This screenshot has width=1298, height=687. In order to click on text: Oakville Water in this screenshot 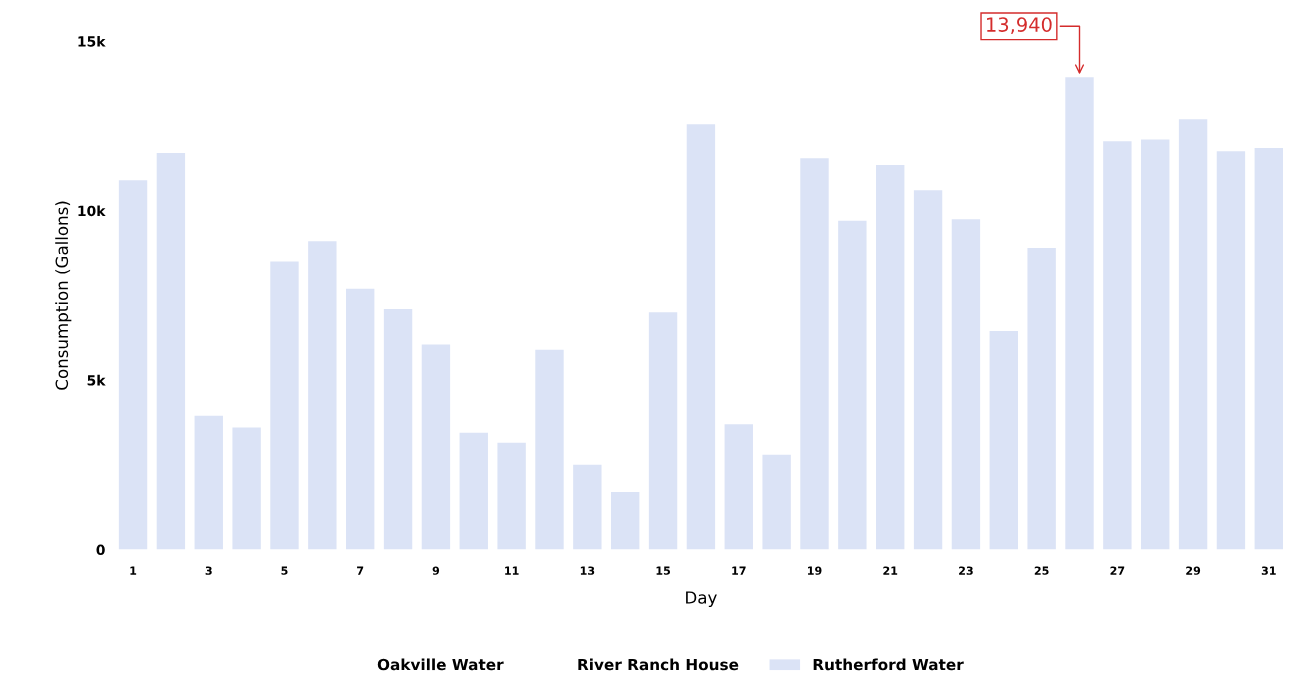, I will do `click(440, 664)`.